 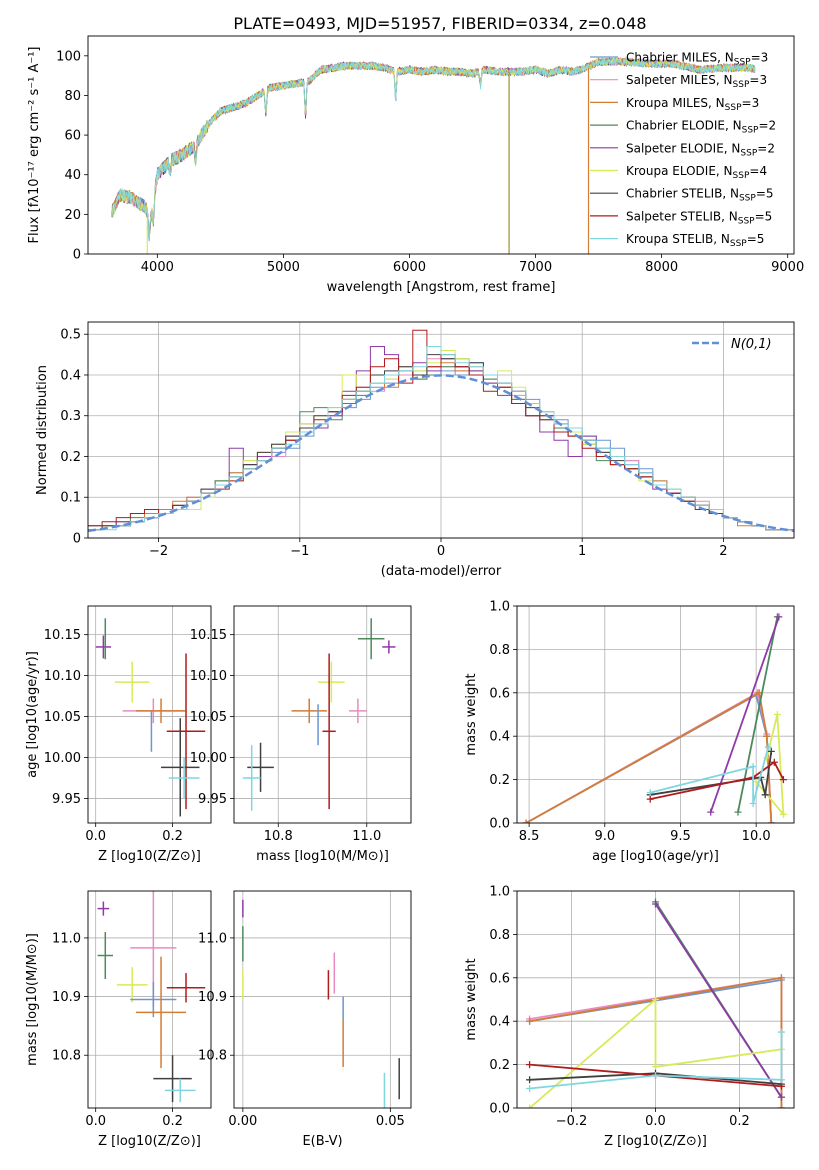 What do you see at coordinates (699, 217) in the screenshot?
I see `legend-label: Salpeter STELIB, NSSP=5` at bounding box center [699, 217].